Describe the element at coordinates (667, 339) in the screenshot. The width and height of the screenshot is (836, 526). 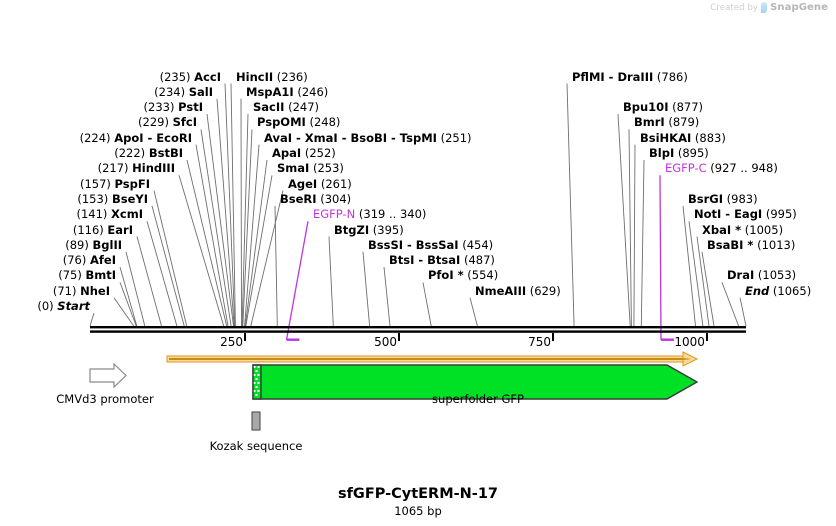
I see `feature-span-bar` at that location.